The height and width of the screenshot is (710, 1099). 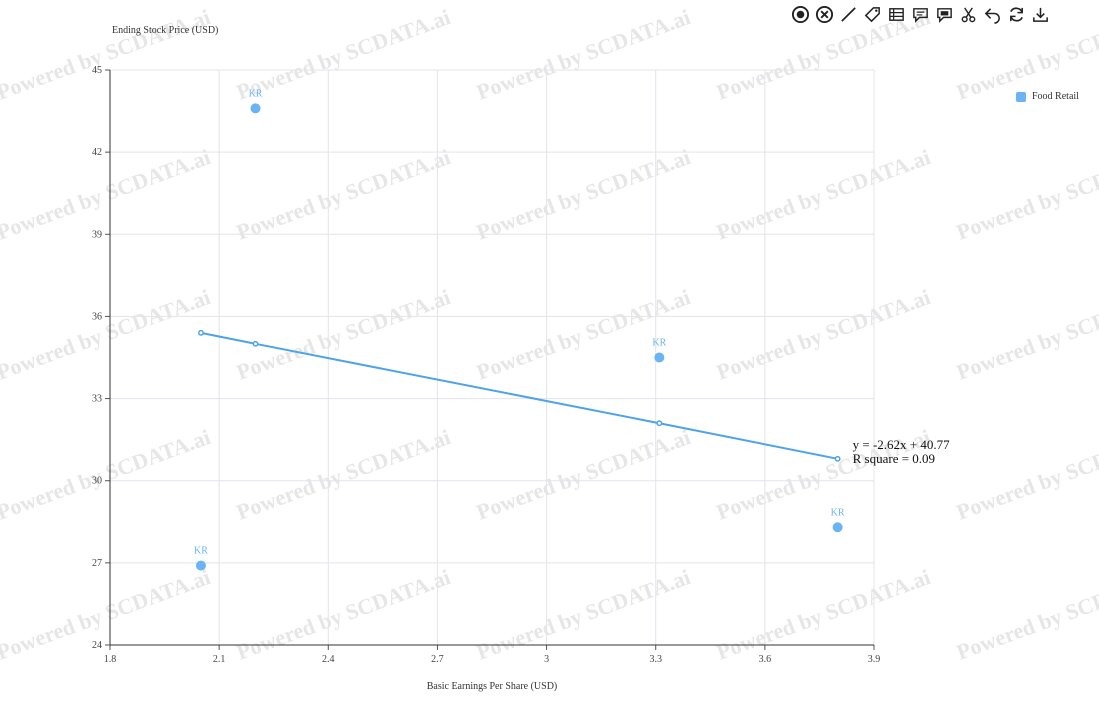 I want to click on y-tick-label: 33, so click(x=97, y=399).